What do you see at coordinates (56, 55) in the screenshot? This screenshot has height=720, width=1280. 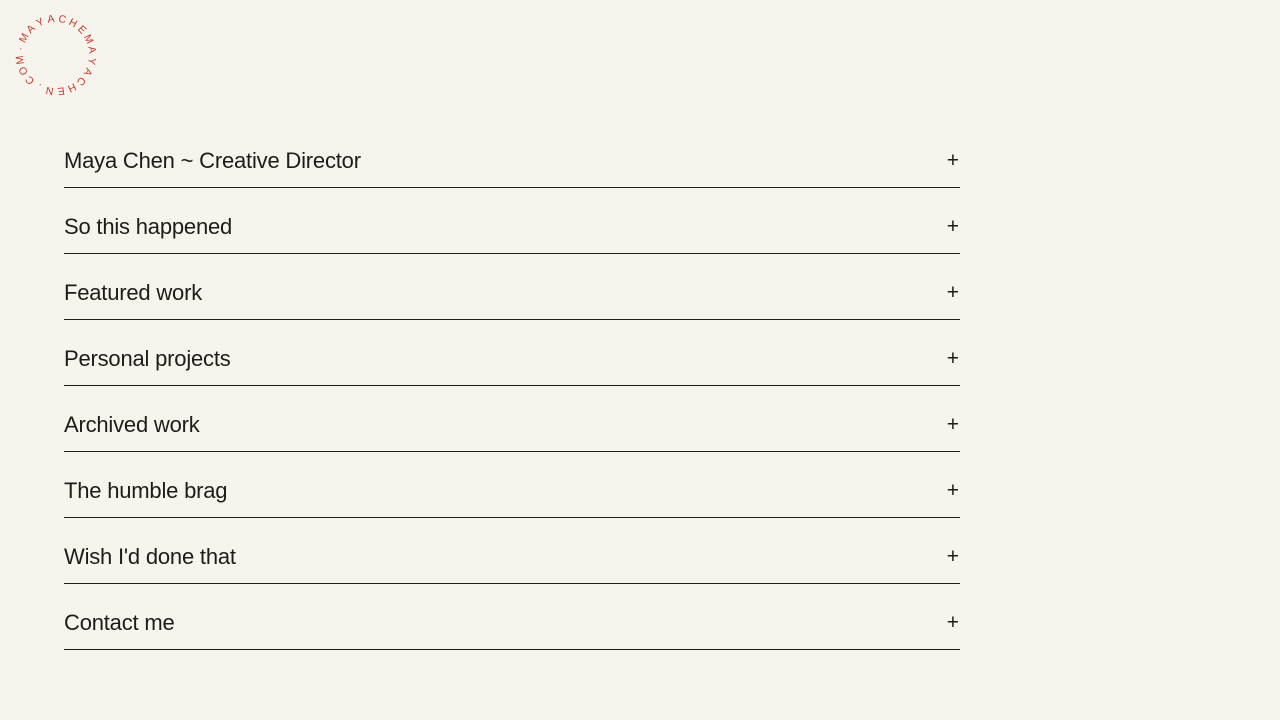 I see `site-logo: · M A Y A C H E M A Y A C H E N. C O M` at bounding box center [56, 55].